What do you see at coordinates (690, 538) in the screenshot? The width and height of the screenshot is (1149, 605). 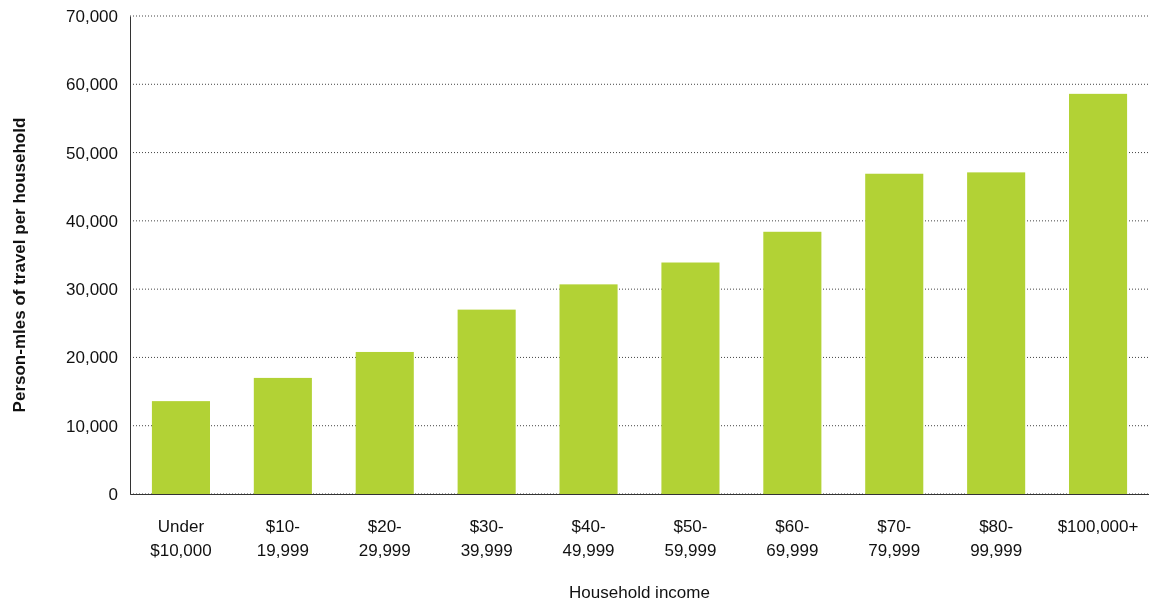 I see `x-tick-label: $50- 59,999` at bounding box center [690, 538].